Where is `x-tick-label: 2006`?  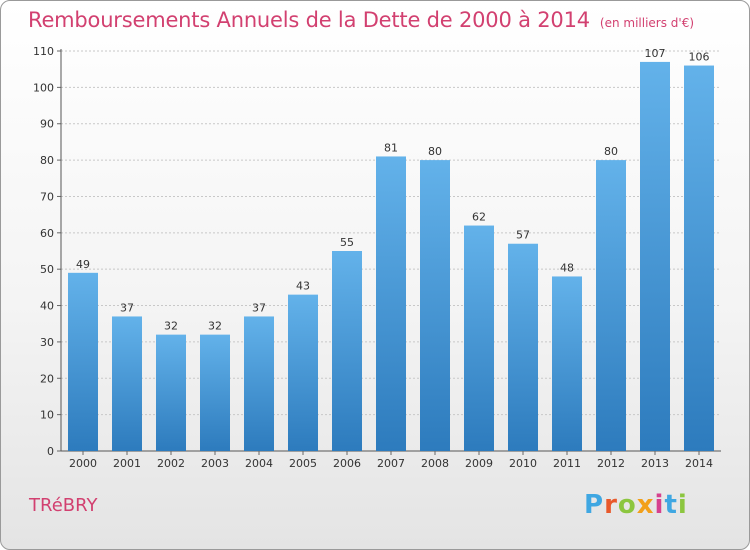 x-tick-label: 2006 is located at coordinates (347, 463).